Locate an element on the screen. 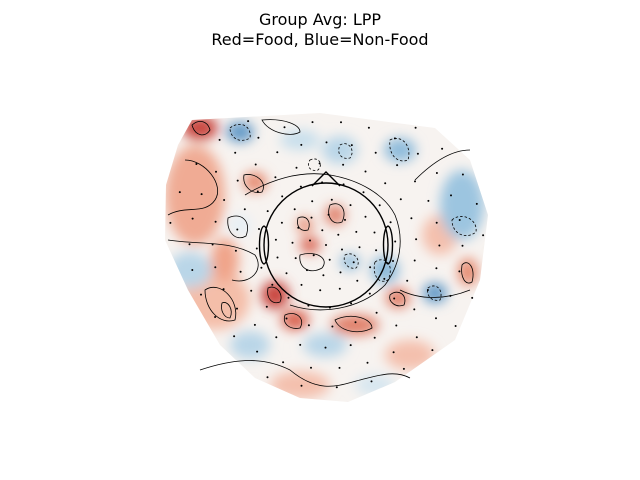  negative-contour-lines is located at coordinates (353, 212).